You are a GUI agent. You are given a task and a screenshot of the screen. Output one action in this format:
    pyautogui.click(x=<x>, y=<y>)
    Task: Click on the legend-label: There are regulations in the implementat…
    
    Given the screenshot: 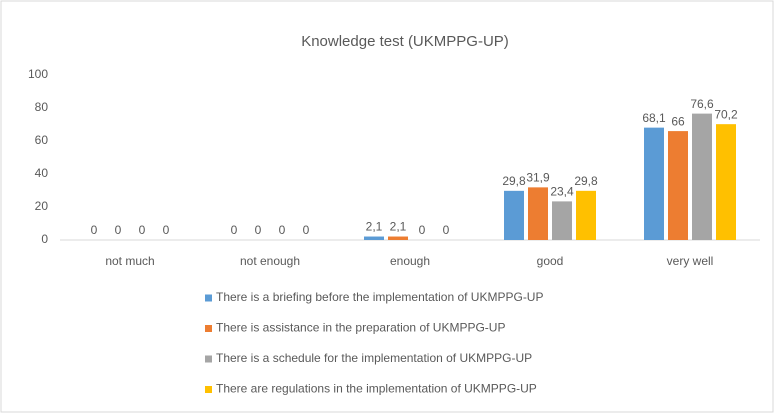 What is the action you would take?
    pyautogui.click(x=376, y=389)
    